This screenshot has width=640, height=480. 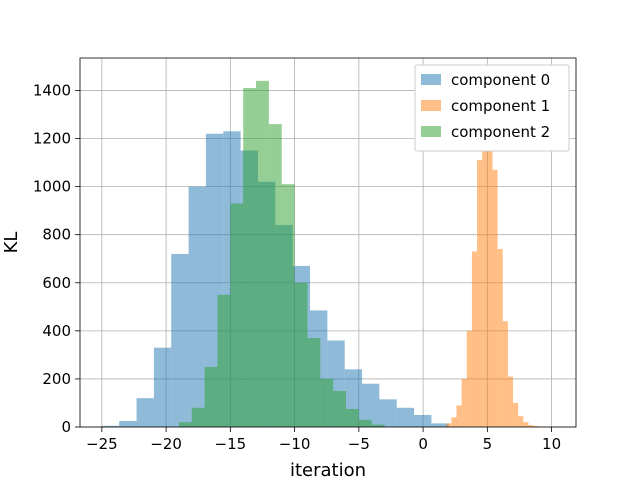 I want to click on x-tick-label: 0, so click(x=423, y=444).